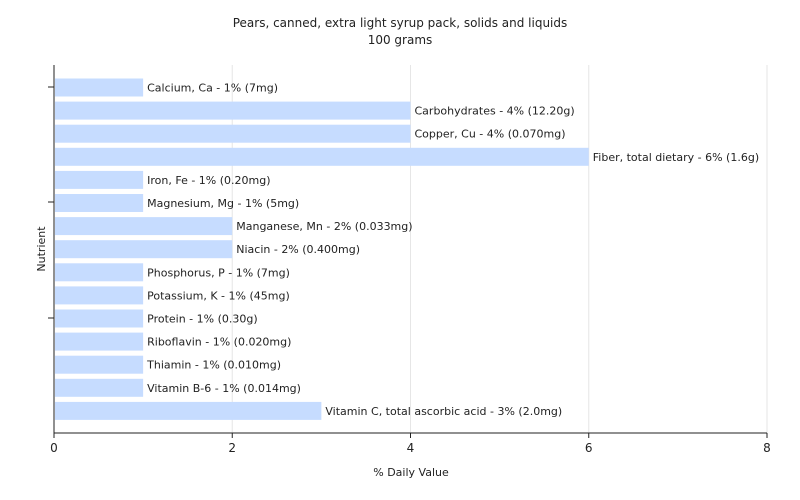  I want to click on bar-label: Potassium, K - 1% (45mg), so click(218, 295).